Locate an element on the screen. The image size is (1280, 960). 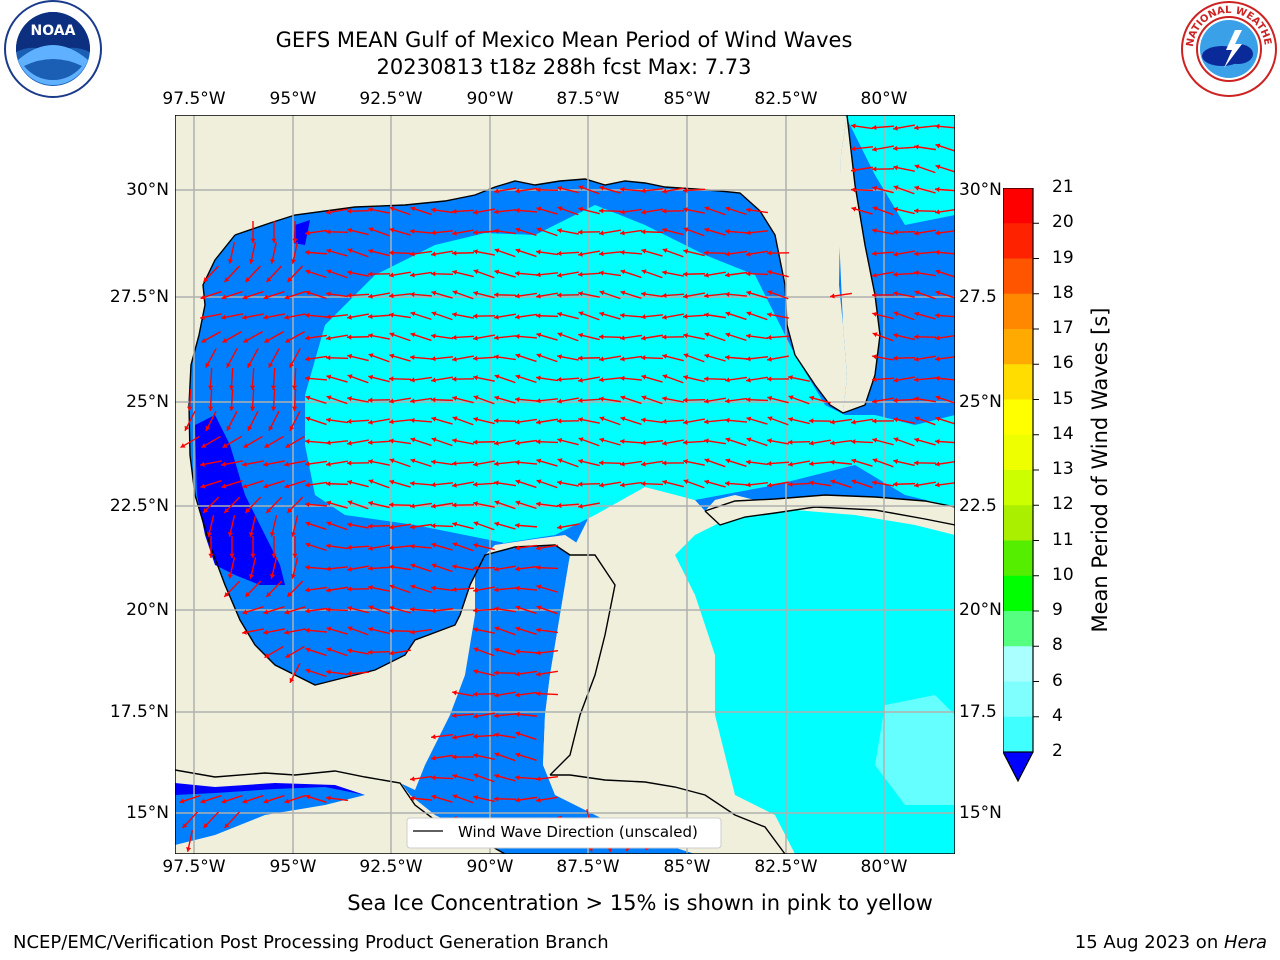
footer-right: 15 Aug 2023 on Hera is located at coordinates (1171, 942).